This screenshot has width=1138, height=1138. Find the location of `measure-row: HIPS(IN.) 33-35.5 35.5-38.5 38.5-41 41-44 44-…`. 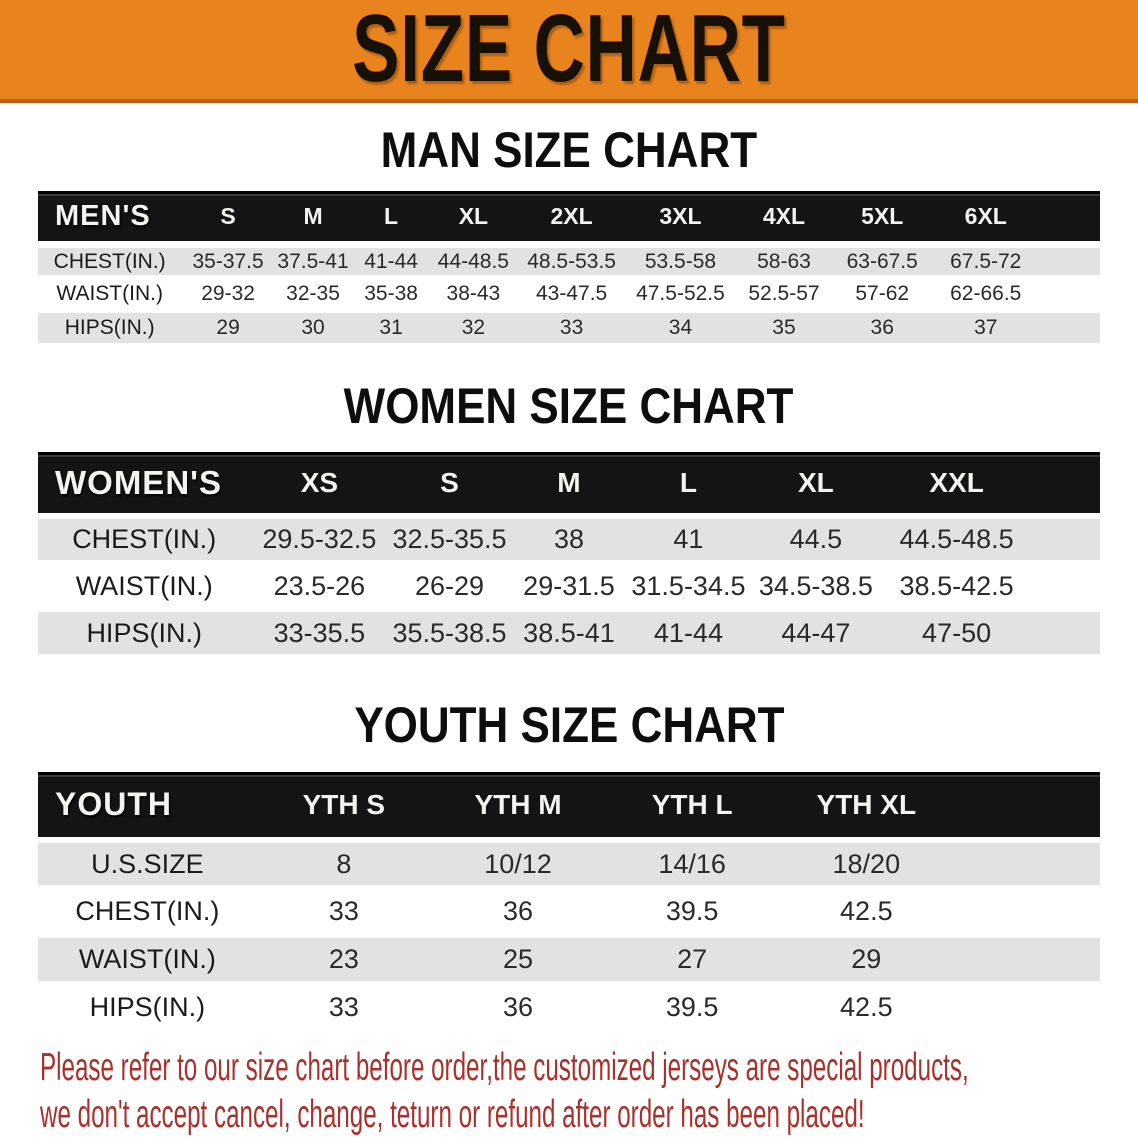

measure-row: HIPS(IN.) 33-35.5 35.5-38.5 38.5-41 41-44 44-… is located at coordinates (569, 630).